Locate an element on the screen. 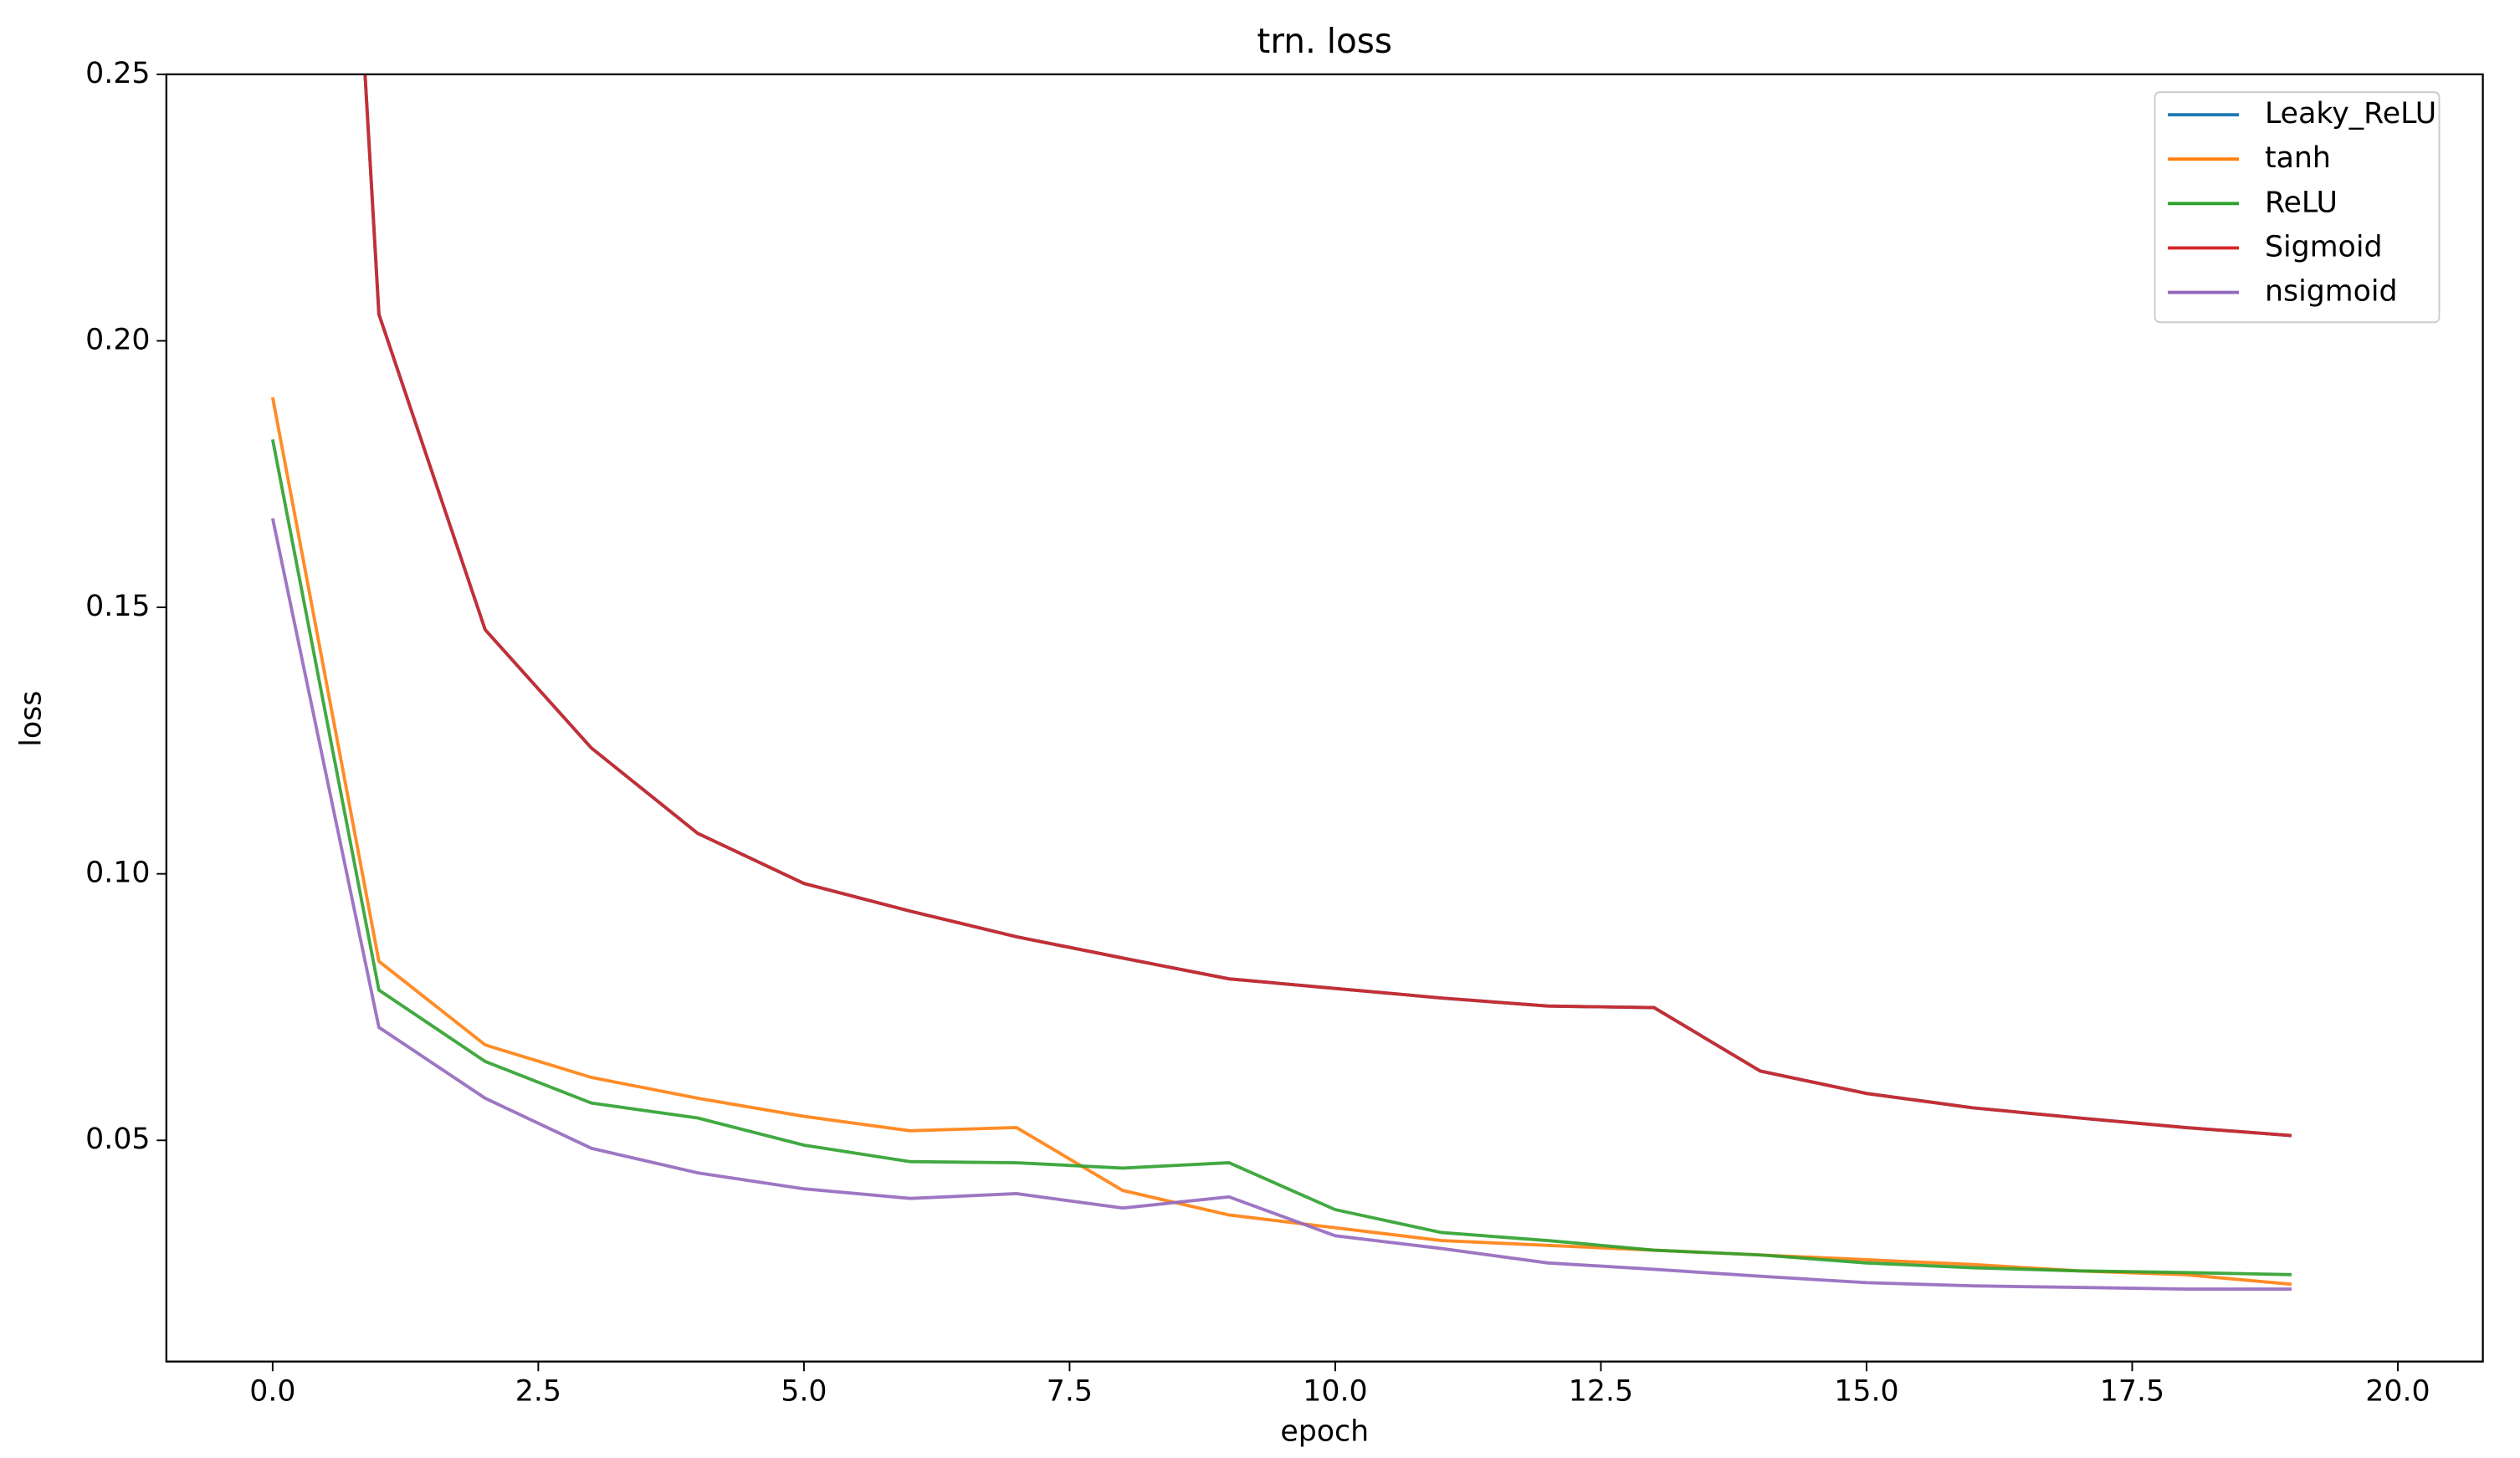 Image resolution: width=2520 pixels, height=1458 pixels. x-tick-label: 17.5 is located at coordinates (2132, 1391).